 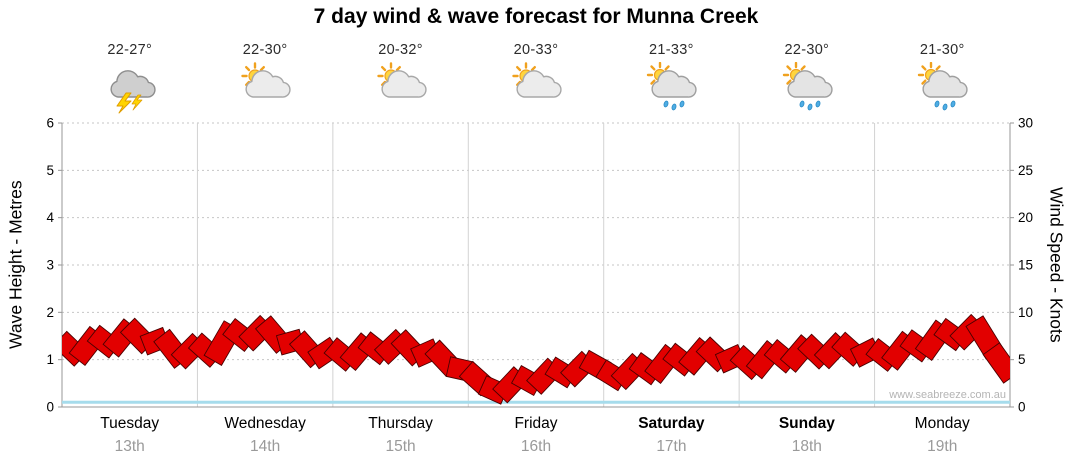 I want to click on day-date: 17th, so click(x=671, y=446).